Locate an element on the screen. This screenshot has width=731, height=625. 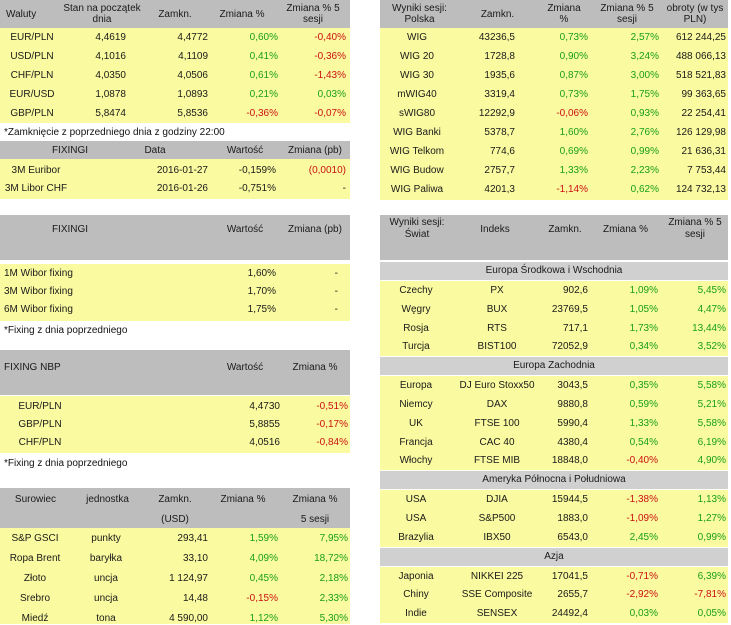
waluty-cell: 5,8536 is located at coordinates (192, 113).